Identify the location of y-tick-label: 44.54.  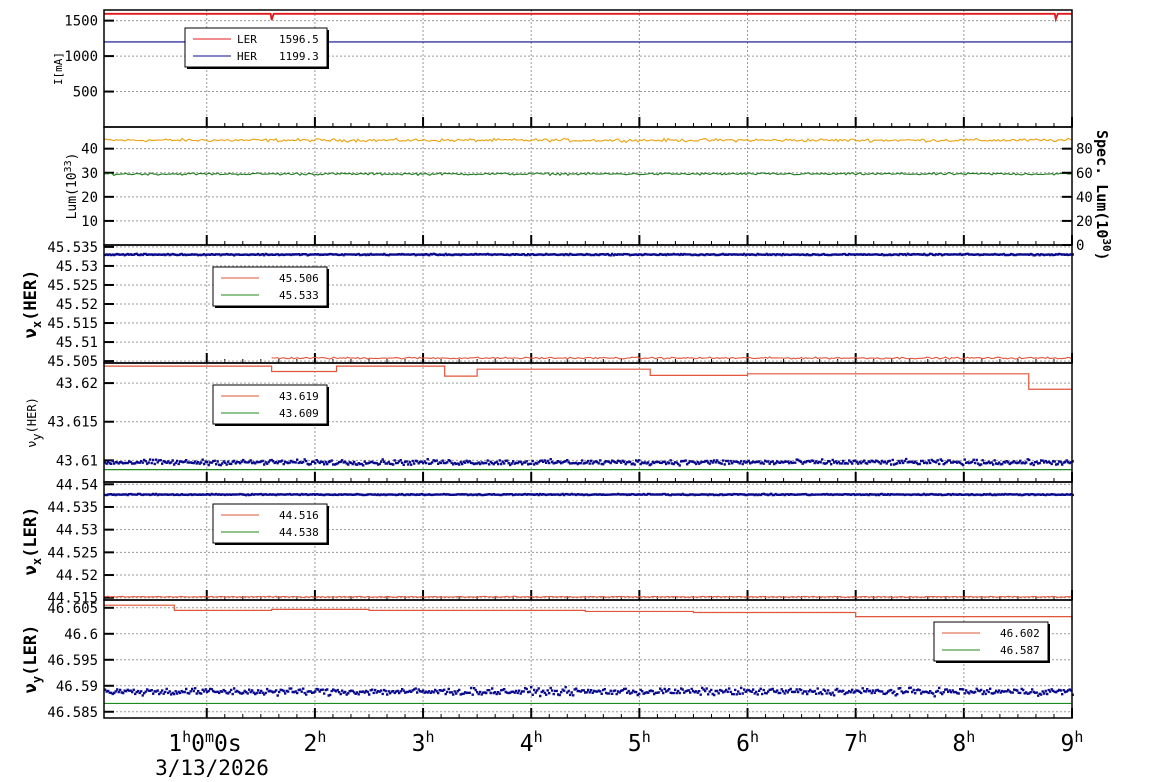
(77, 485).